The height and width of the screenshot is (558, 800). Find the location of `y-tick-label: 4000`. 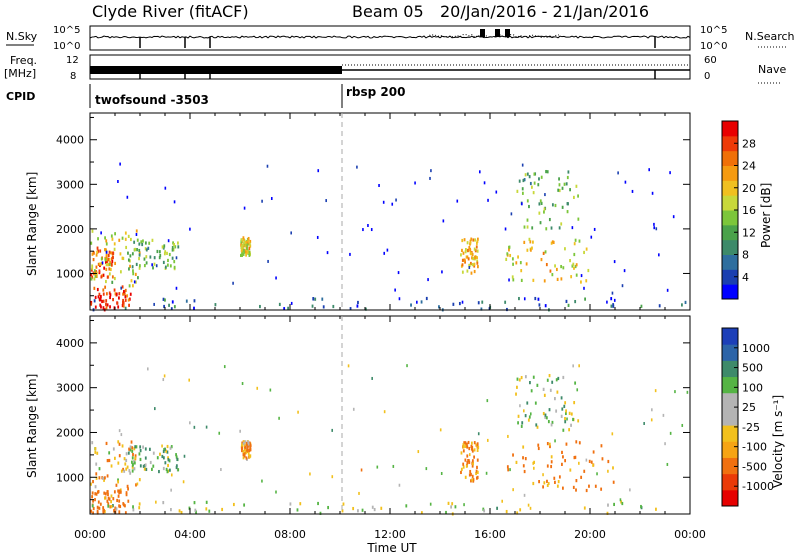

y-tick-label: 4000 is located at coordinates (70, 140).